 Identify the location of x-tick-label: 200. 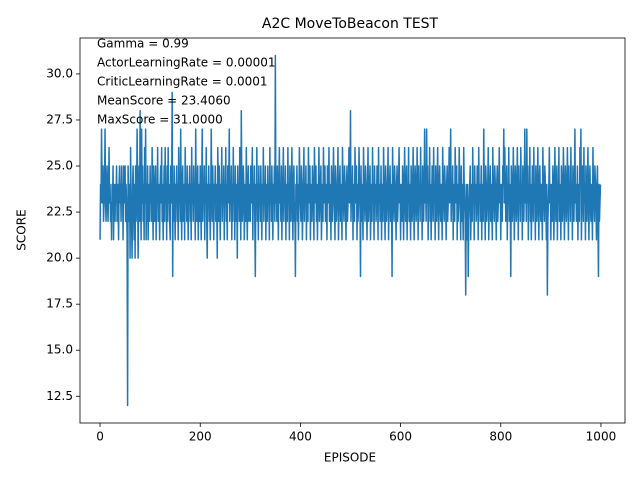
(200, 437).